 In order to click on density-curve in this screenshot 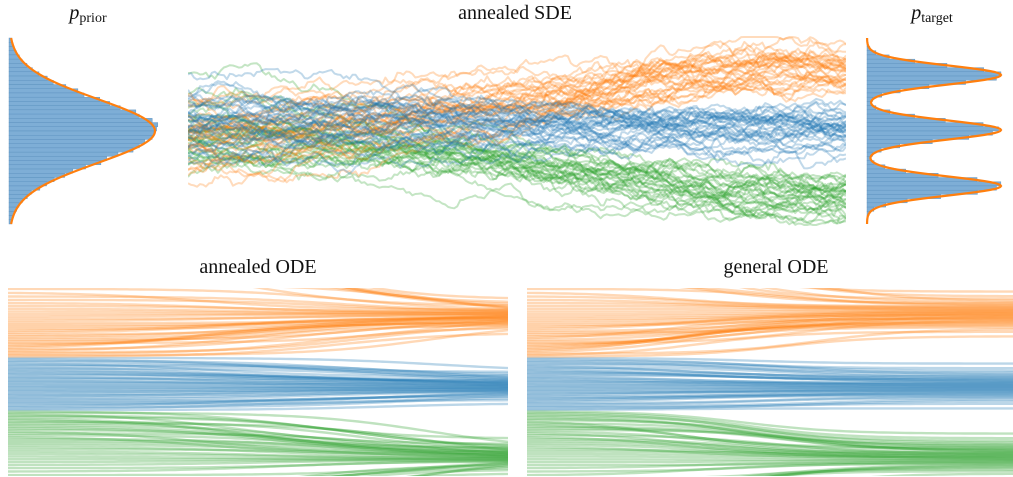, I will do `click(83, 131)`.